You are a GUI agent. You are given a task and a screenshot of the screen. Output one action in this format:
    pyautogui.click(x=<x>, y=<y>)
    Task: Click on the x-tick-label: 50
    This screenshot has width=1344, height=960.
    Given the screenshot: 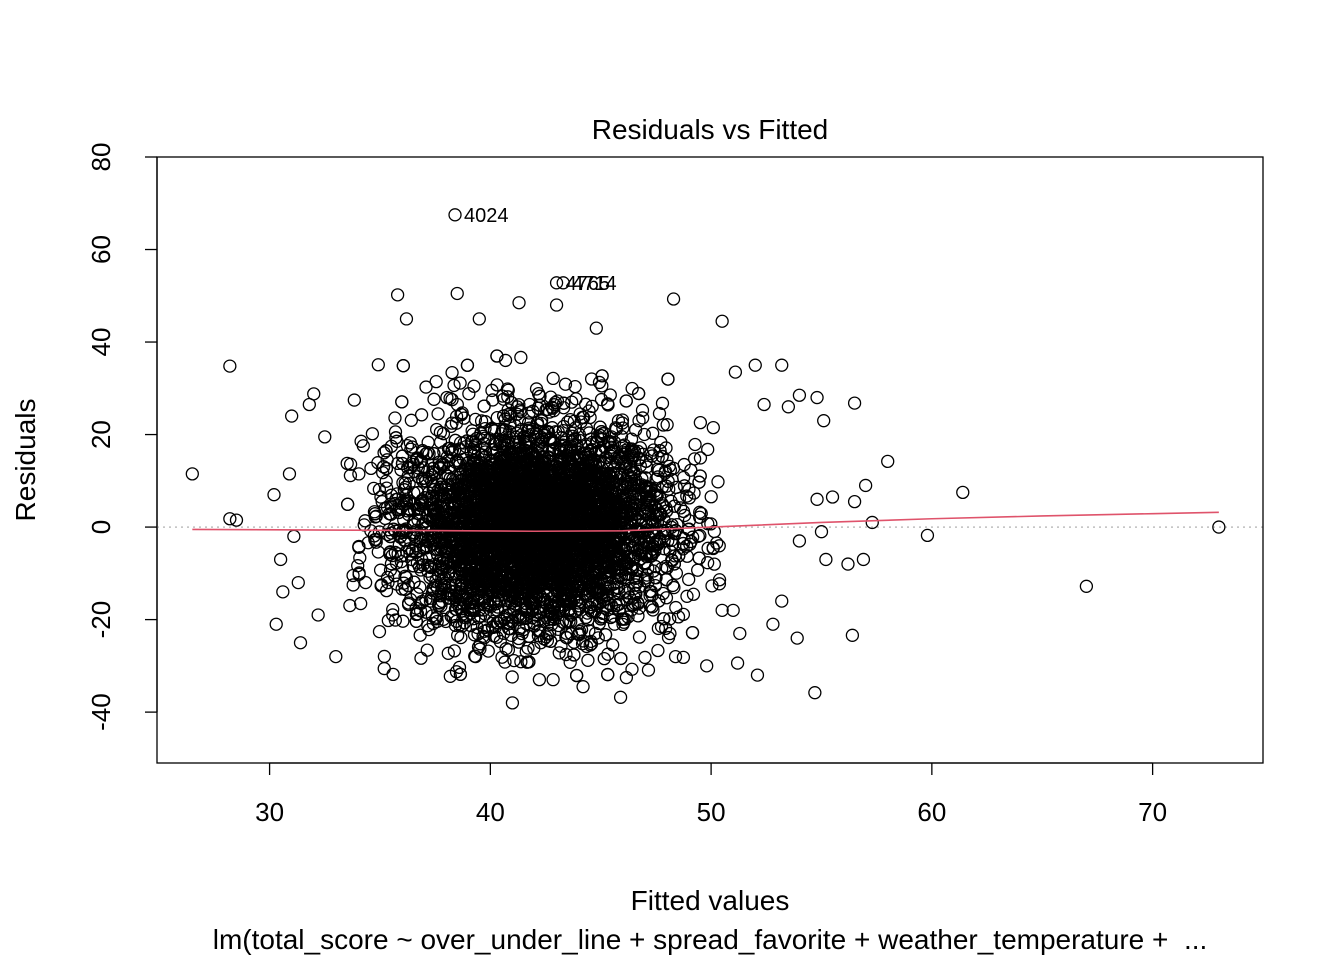 What is the action you would take?
    pyautogui.click(x=711, y=812)
    